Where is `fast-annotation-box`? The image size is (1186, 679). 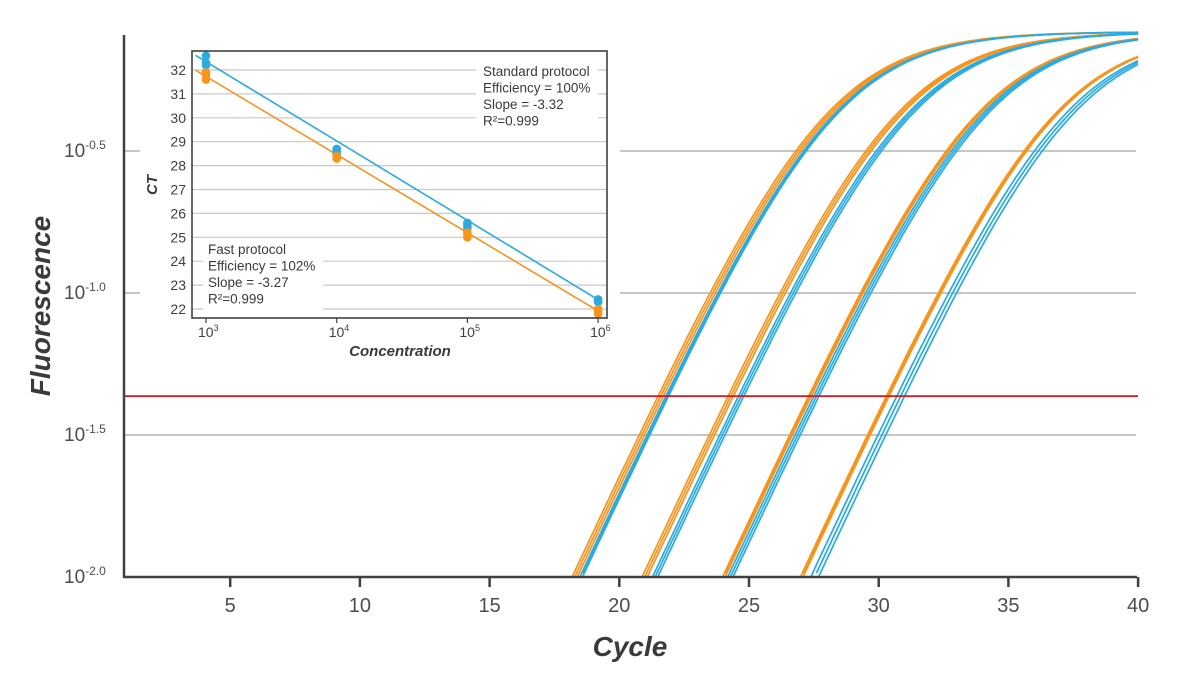
fast-annotation-box is located at coordinates (263, 274).